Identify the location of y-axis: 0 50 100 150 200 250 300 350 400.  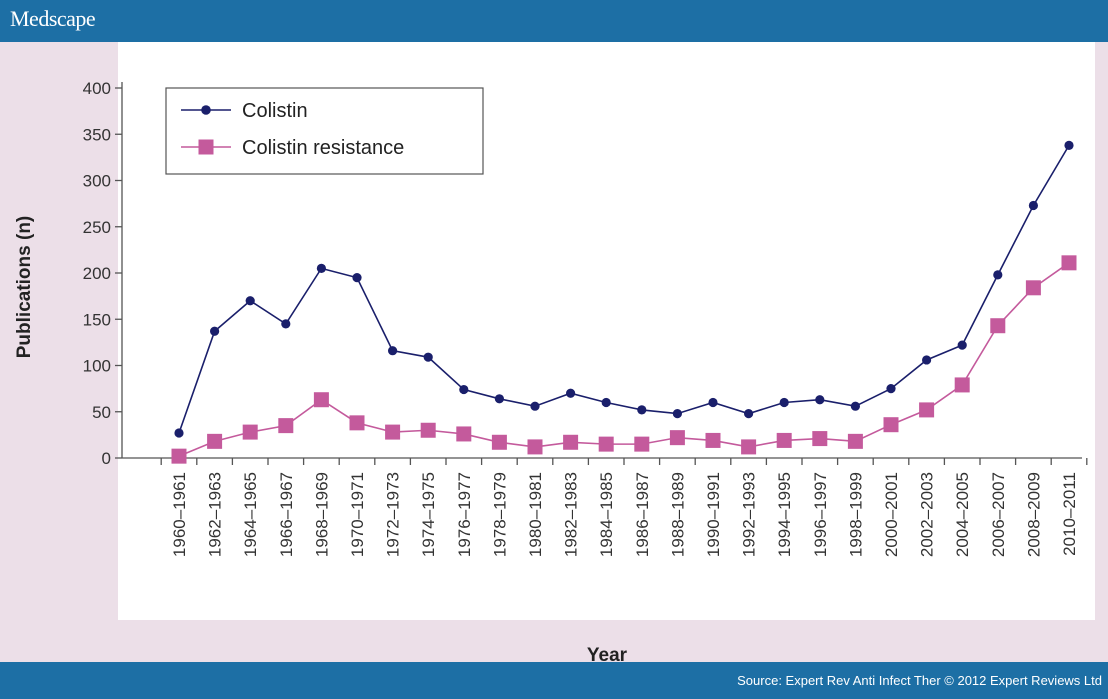
(103, 273).